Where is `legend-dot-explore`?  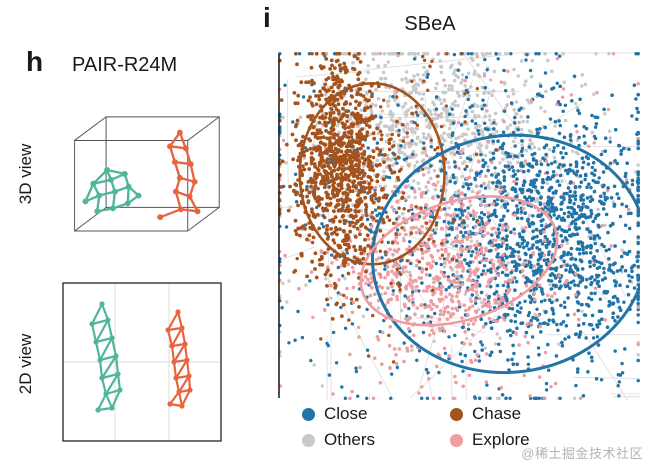
legend-dot-explore is located at coordinates (456, 440).